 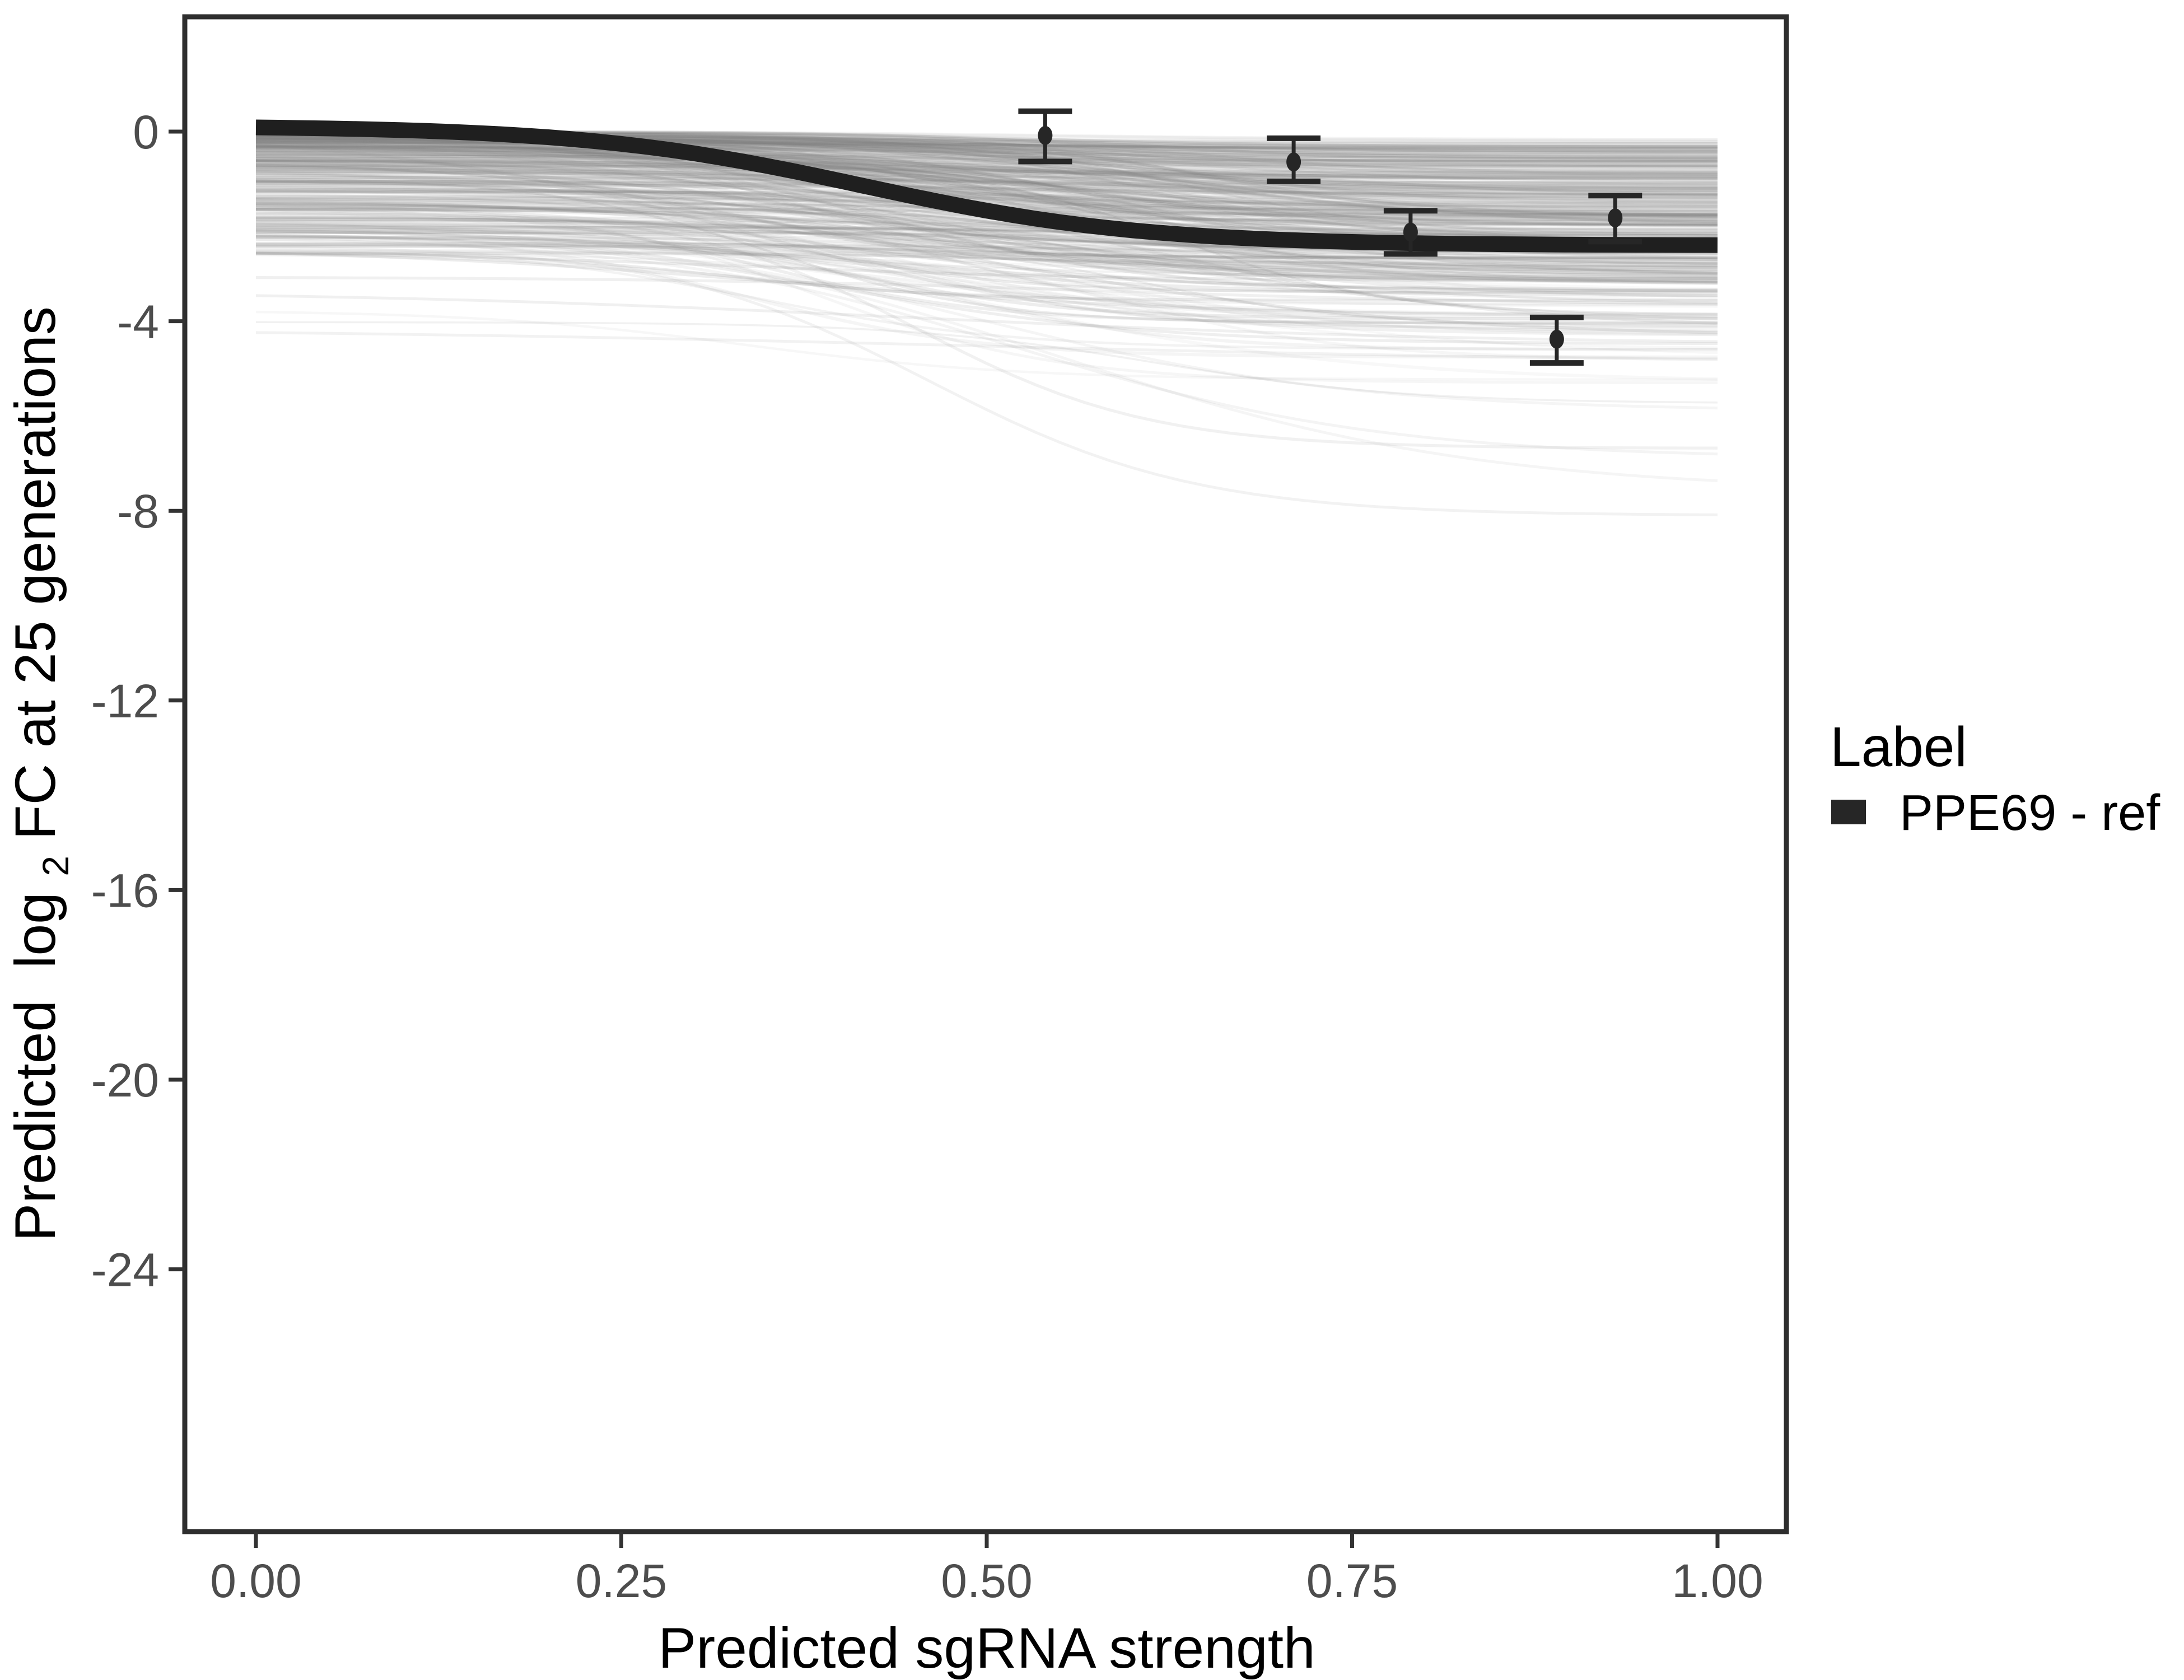 What do you see at coordinates (1557, 339) in the screenshot?
I see `data-point-dot` at bounding box center [1557, 339].